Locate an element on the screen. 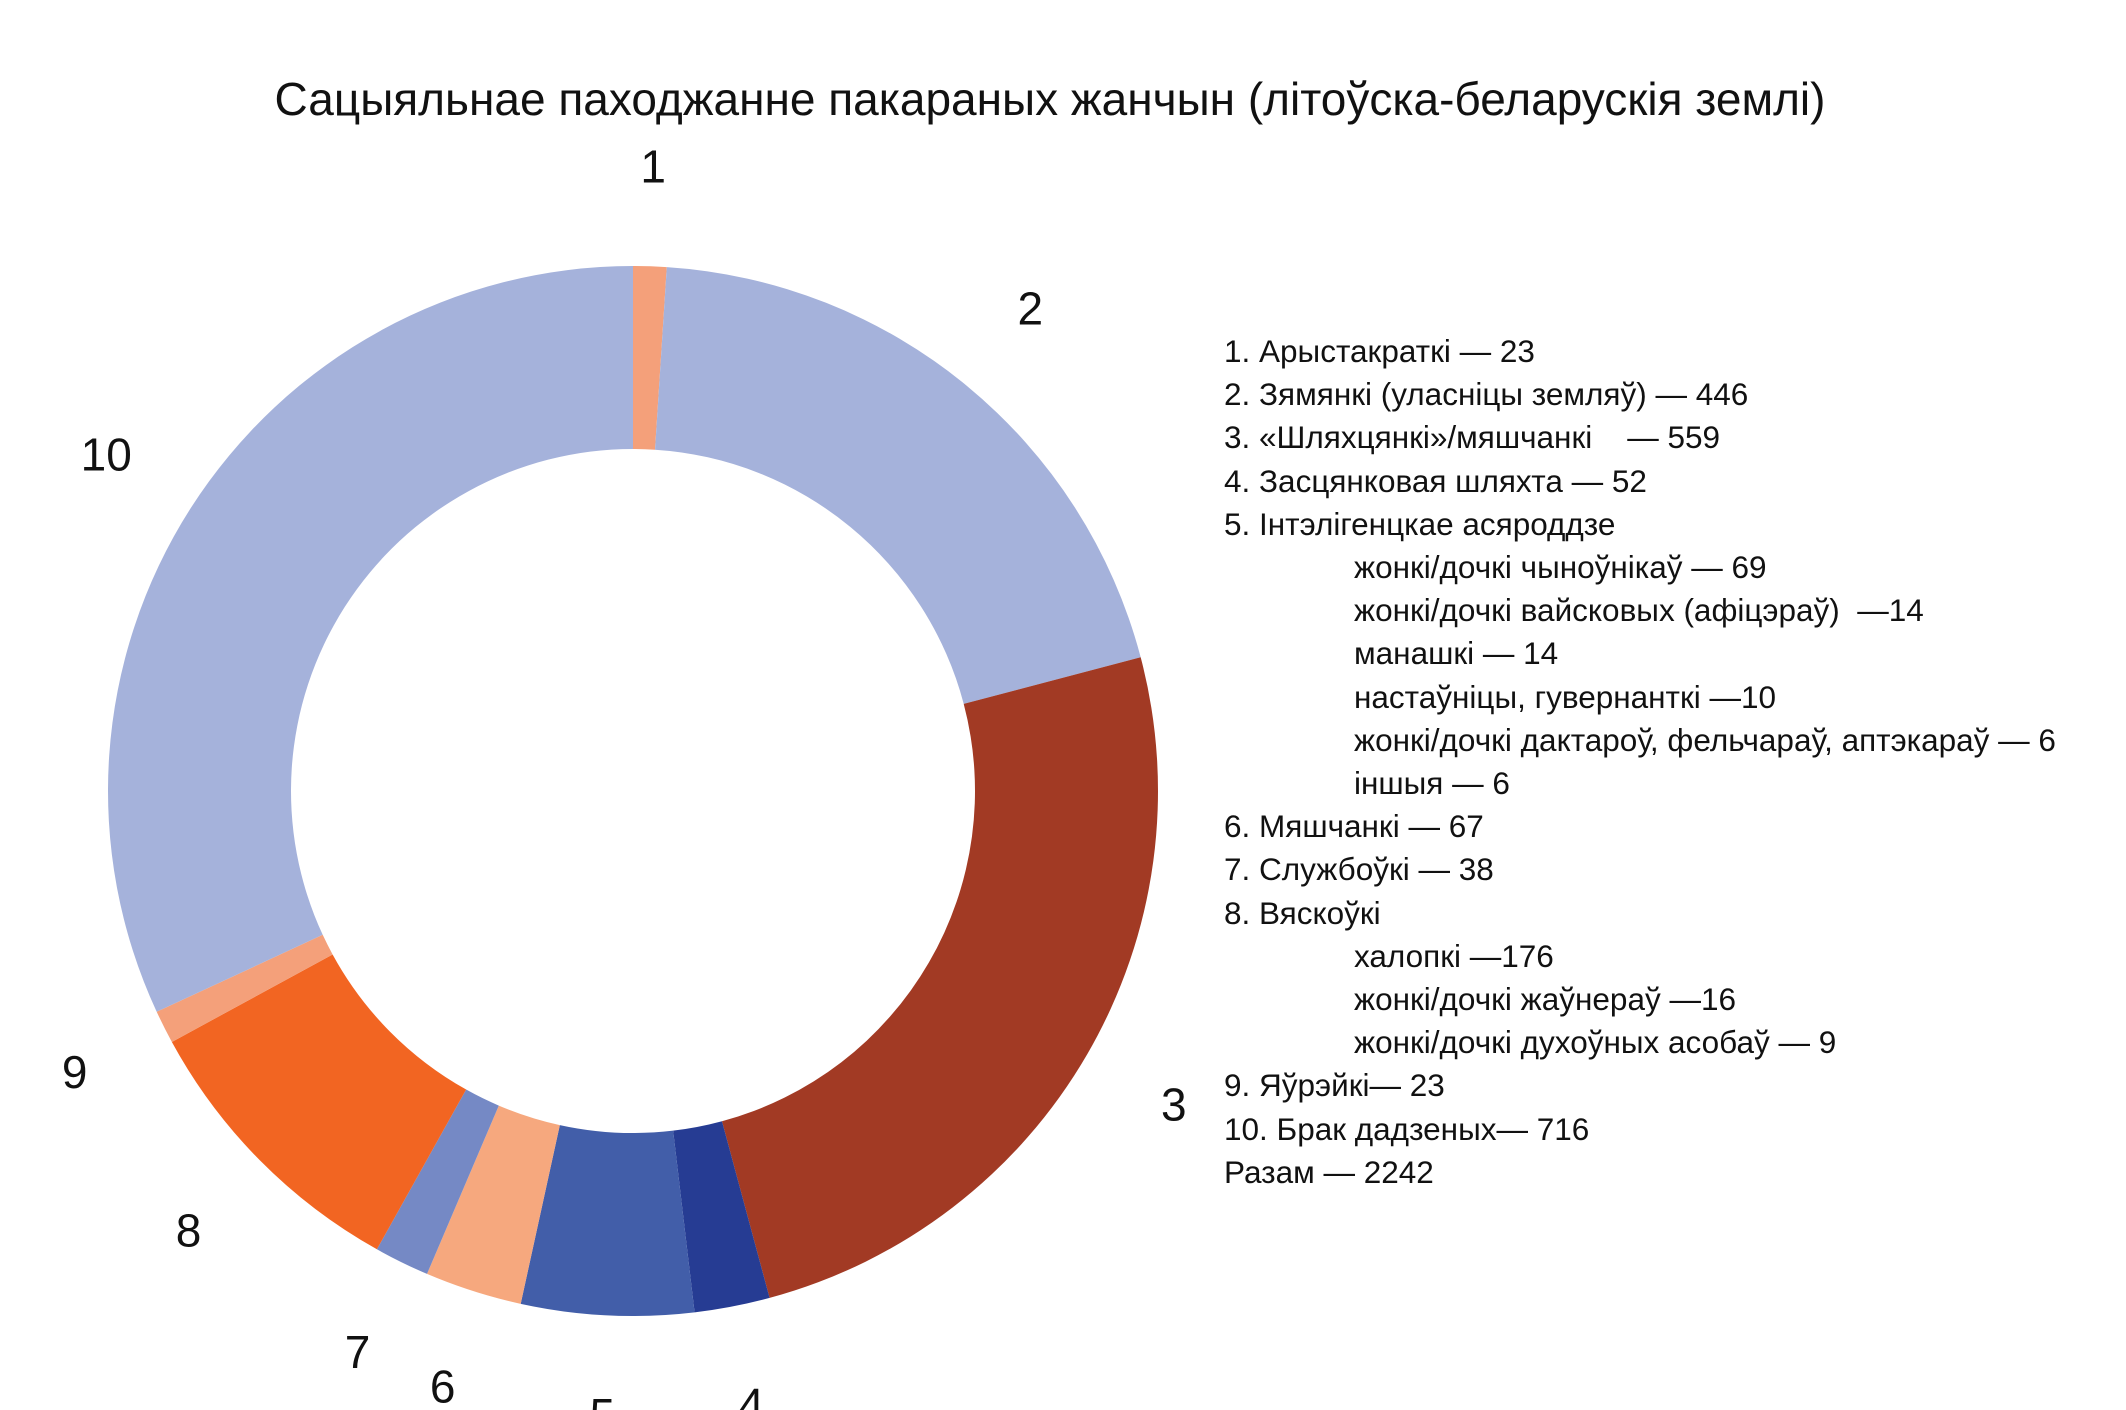 The width and height of the screenshot is (2126, 1410). legend-subitem: жонкі/дочкі духоўных асобаў — 9 is located at coordinates (1595, 1042).